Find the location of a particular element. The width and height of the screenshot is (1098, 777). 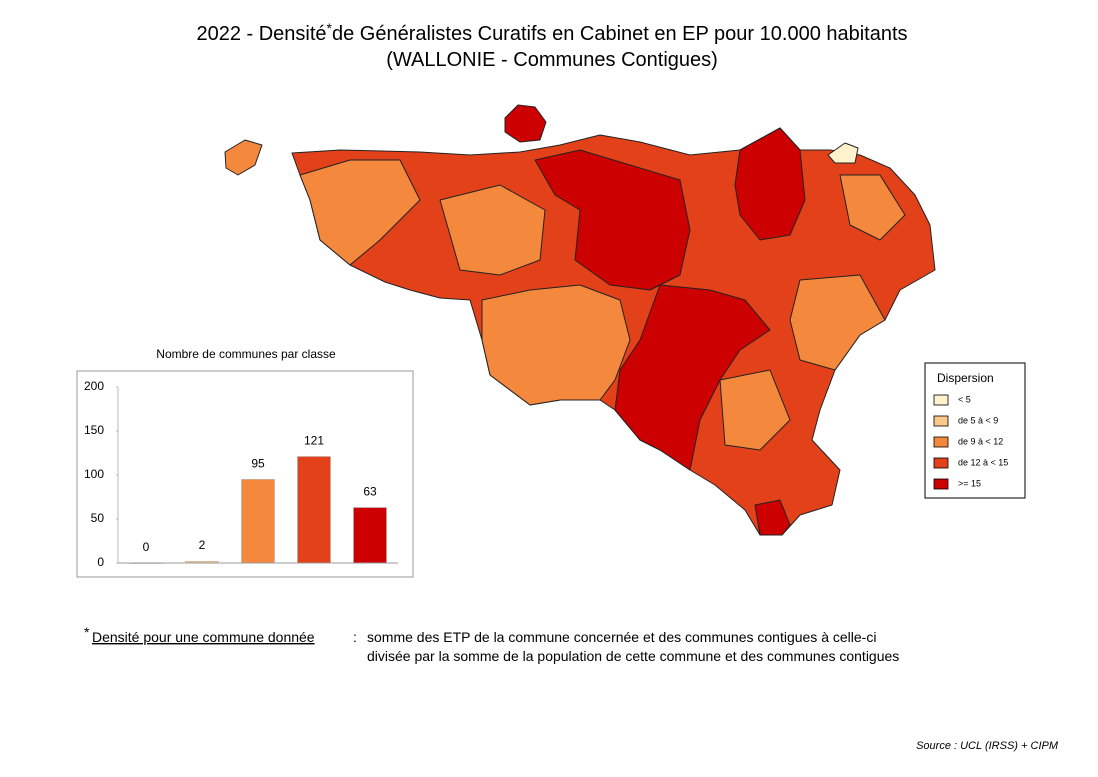

data-label: 121 is located at coordinates (314, 441).